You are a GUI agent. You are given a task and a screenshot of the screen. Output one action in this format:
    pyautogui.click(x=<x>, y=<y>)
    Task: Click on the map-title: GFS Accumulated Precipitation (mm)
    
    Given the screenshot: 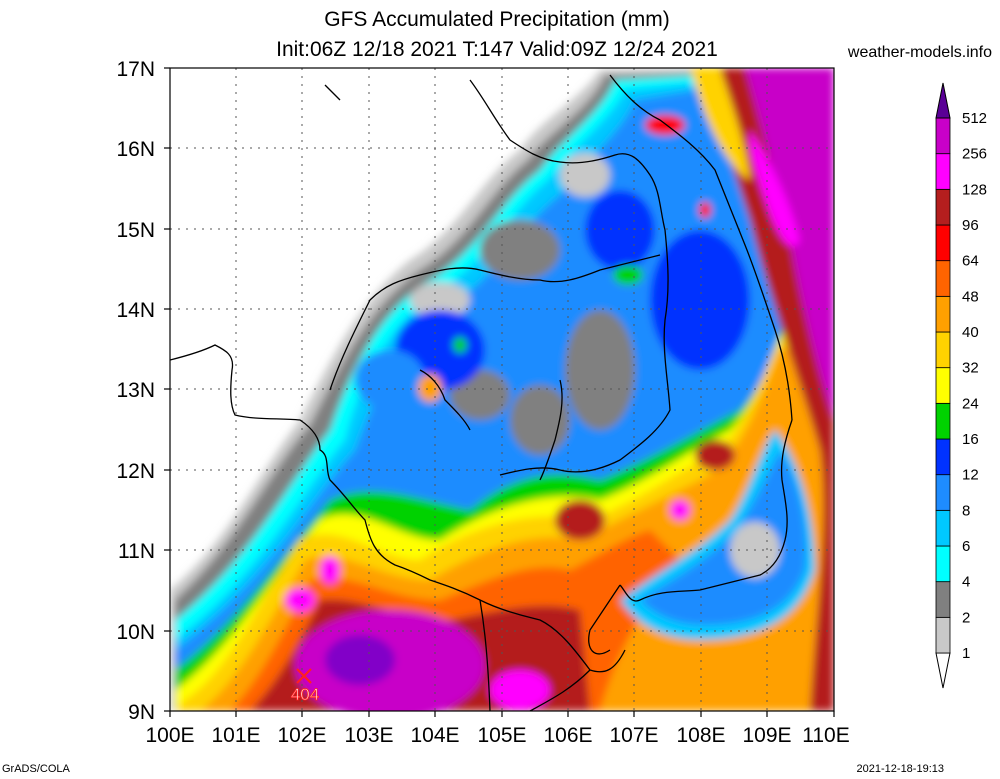 What is the action you would take?
    pyautogui.click(x=497, y=19)
    